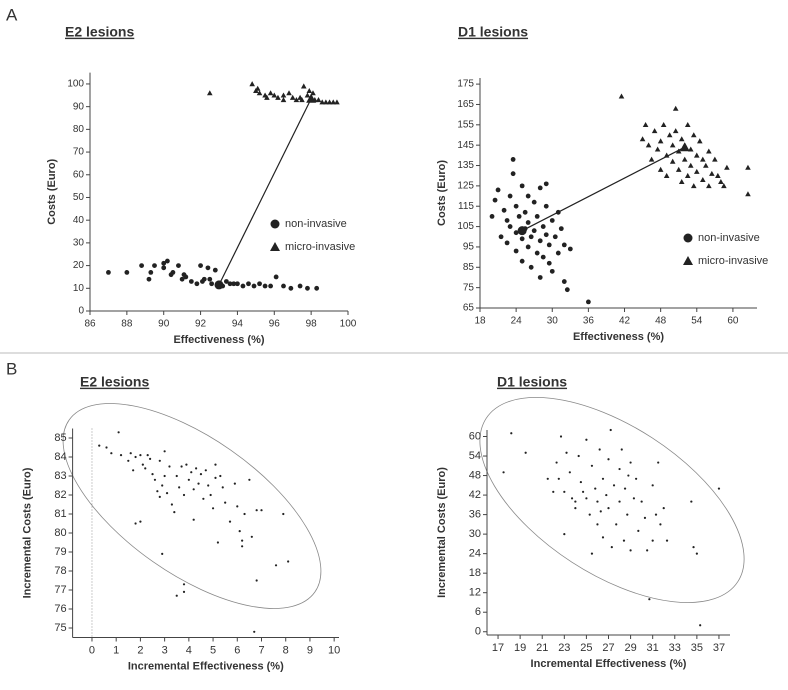 This screenshot has width=788, height=690. I want to click on x-tick-label: 90, so click(164, 324).